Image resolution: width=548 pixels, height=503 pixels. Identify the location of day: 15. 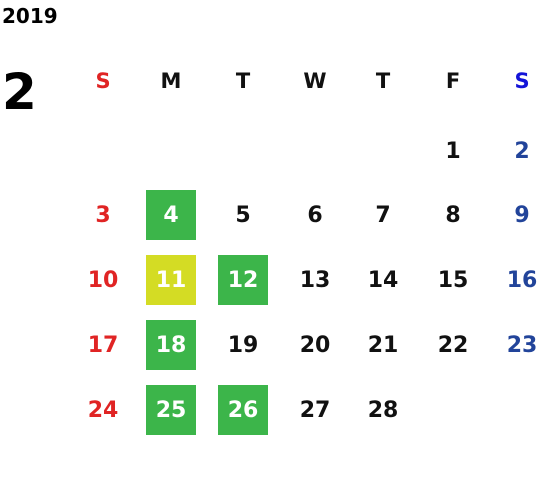
(453, 280).